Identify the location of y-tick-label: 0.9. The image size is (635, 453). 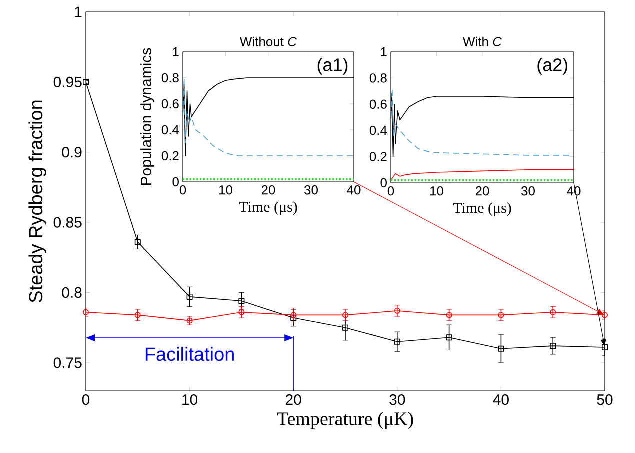
(72, 152).